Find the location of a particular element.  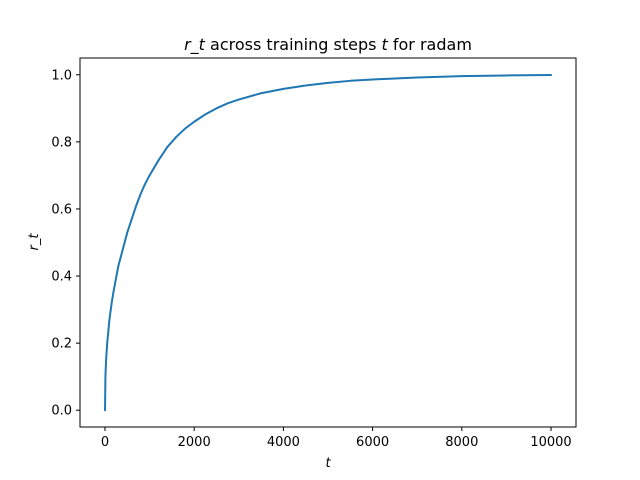

chart-title: r_t across training steps t for radam is located at coordinates (328, 45).